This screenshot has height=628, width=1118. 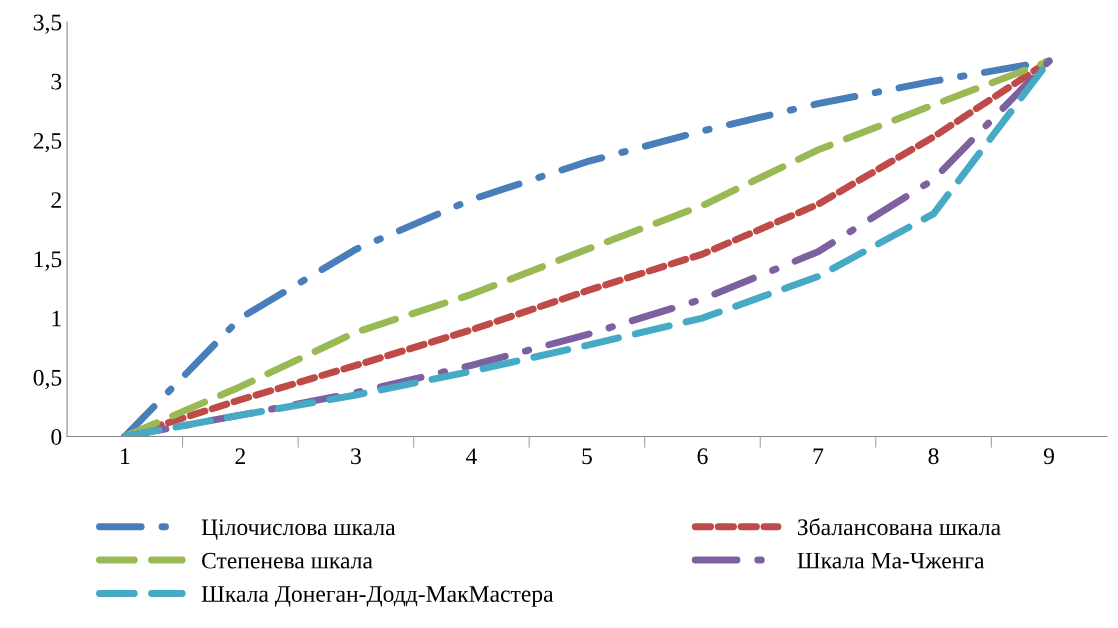 What do you see at coordinates (56, 200) in the screenshot?
I see `y-tick-label: 2` at bounding box center [56, 200].